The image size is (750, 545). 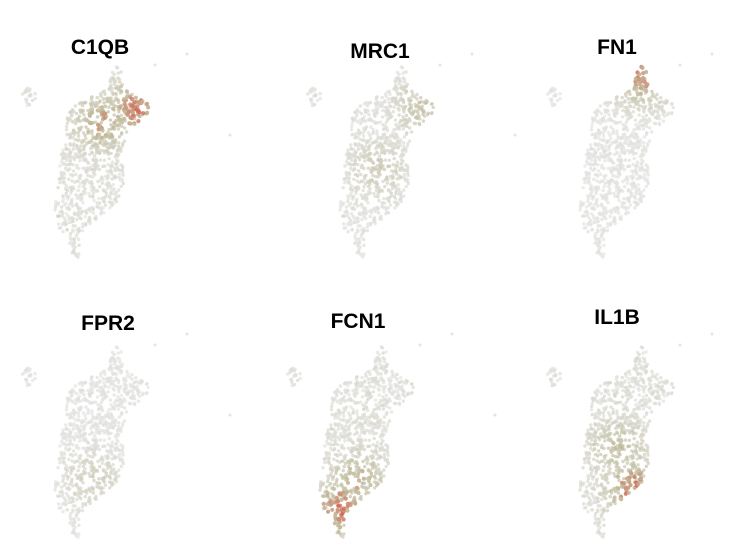 I want to click on feature-plot-fpr2, so click(x=126, y=435).